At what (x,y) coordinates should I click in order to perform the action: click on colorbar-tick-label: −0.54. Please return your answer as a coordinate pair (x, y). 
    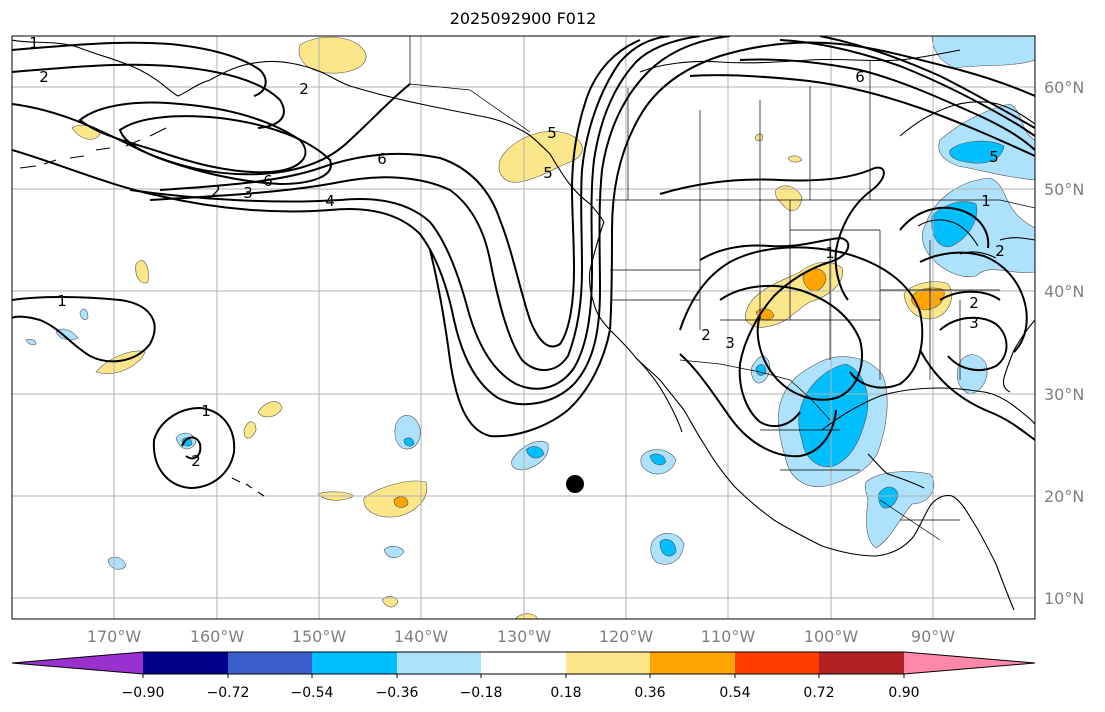
    Looking at the image, I should click on (312, 693).